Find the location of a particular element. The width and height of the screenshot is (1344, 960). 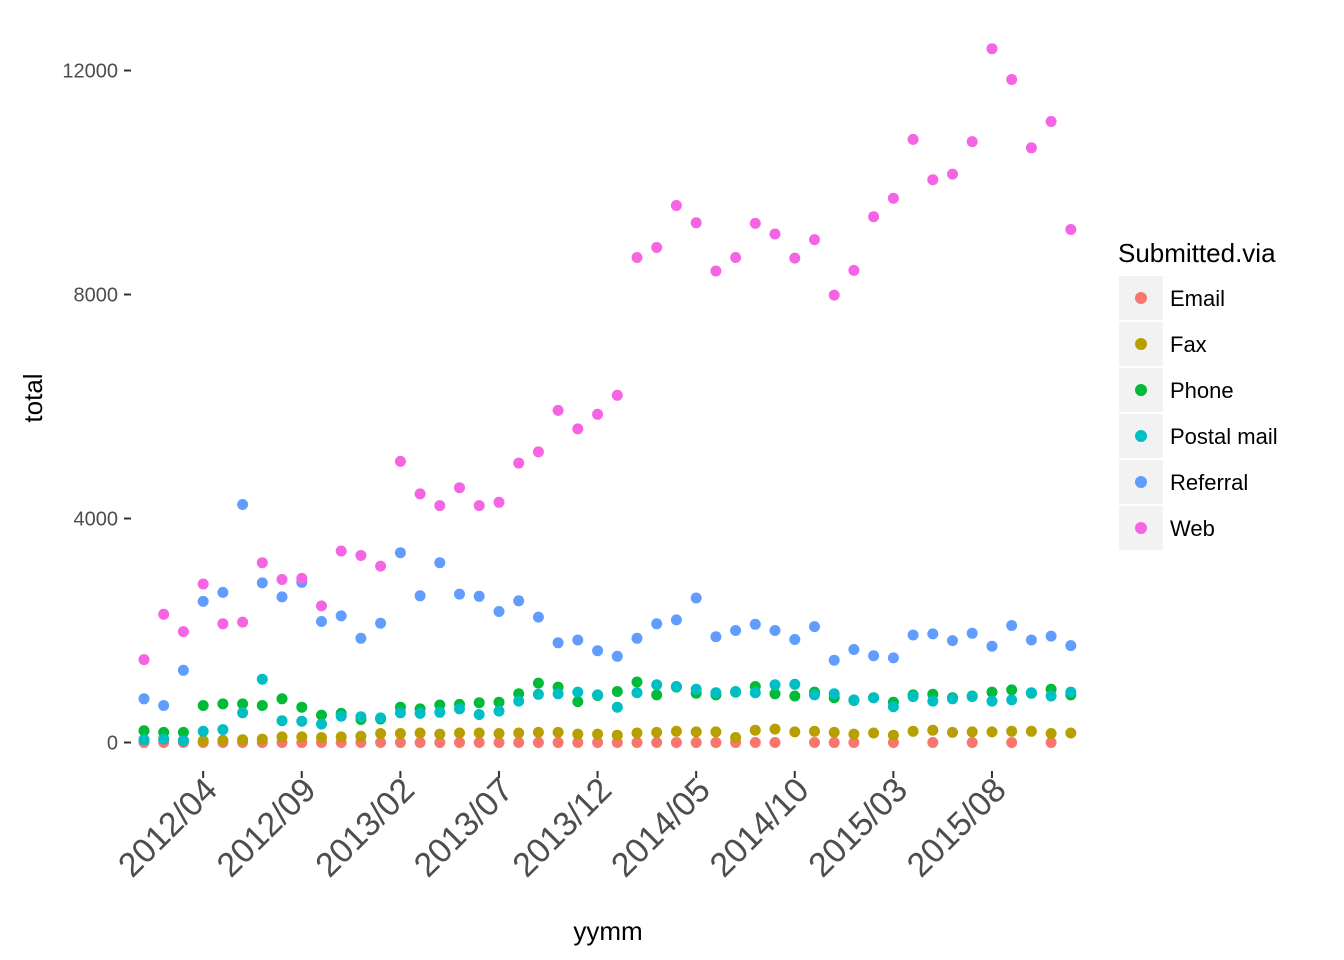

legend-label: Web is located at coordinates (1192, 528).